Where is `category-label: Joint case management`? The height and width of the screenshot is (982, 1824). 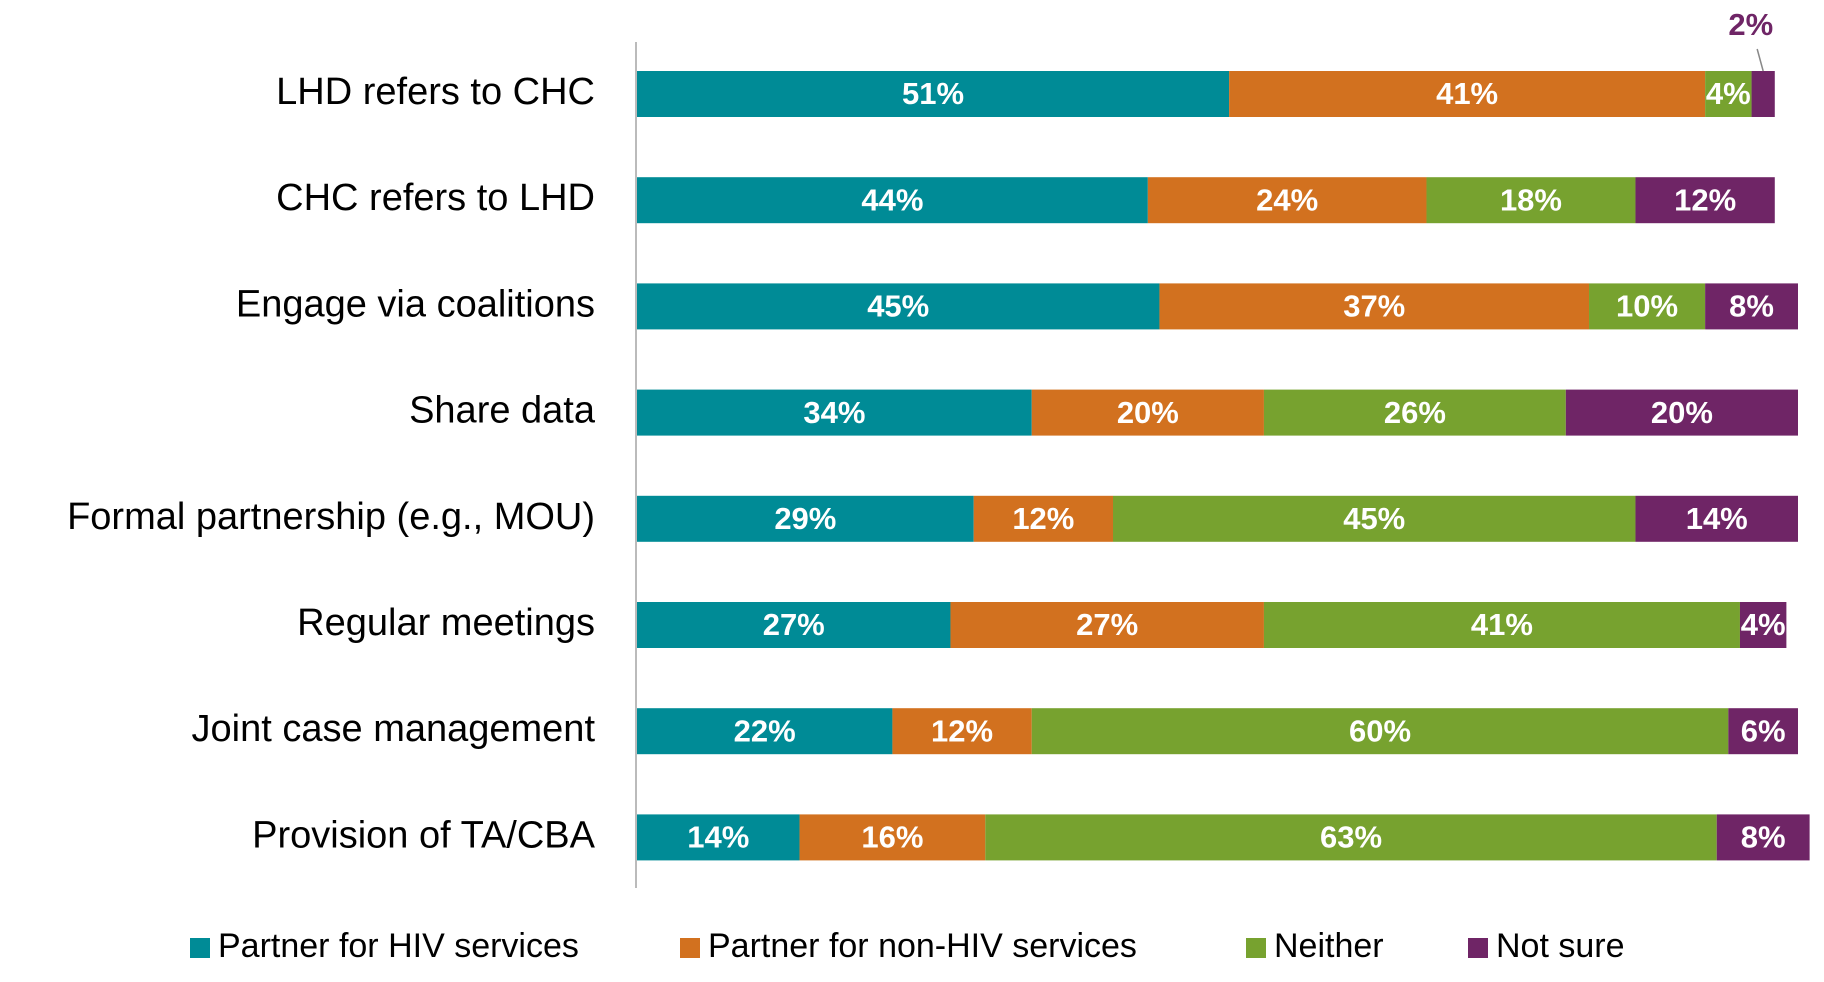 category-label: Joint case management is located at coordinates (394, 729).